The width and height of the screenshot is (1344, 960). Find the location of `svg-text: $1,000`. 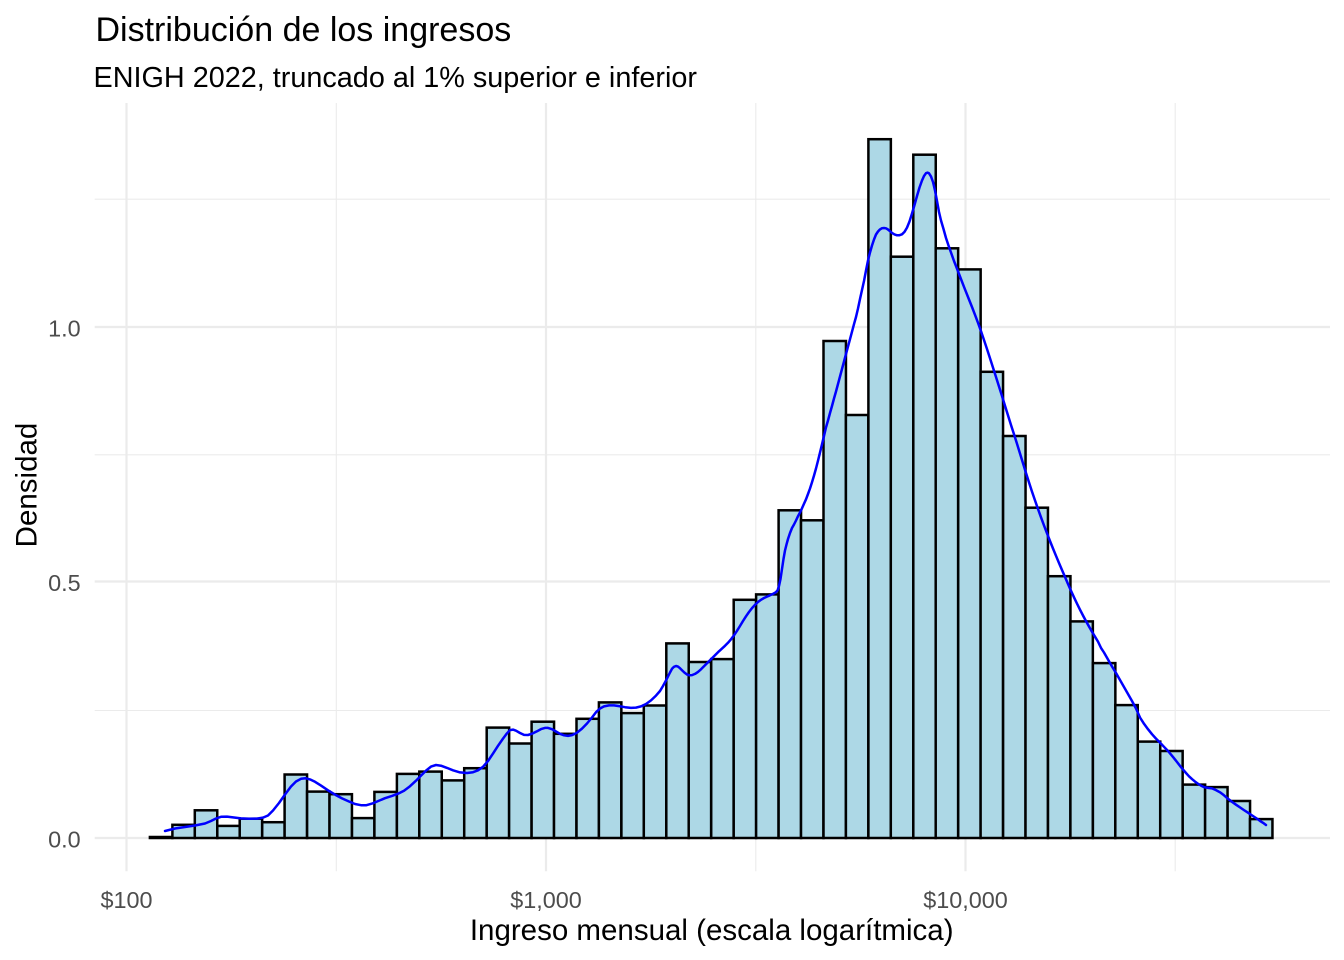

svg-text: $1,000 is located at coordinates (546, 900).